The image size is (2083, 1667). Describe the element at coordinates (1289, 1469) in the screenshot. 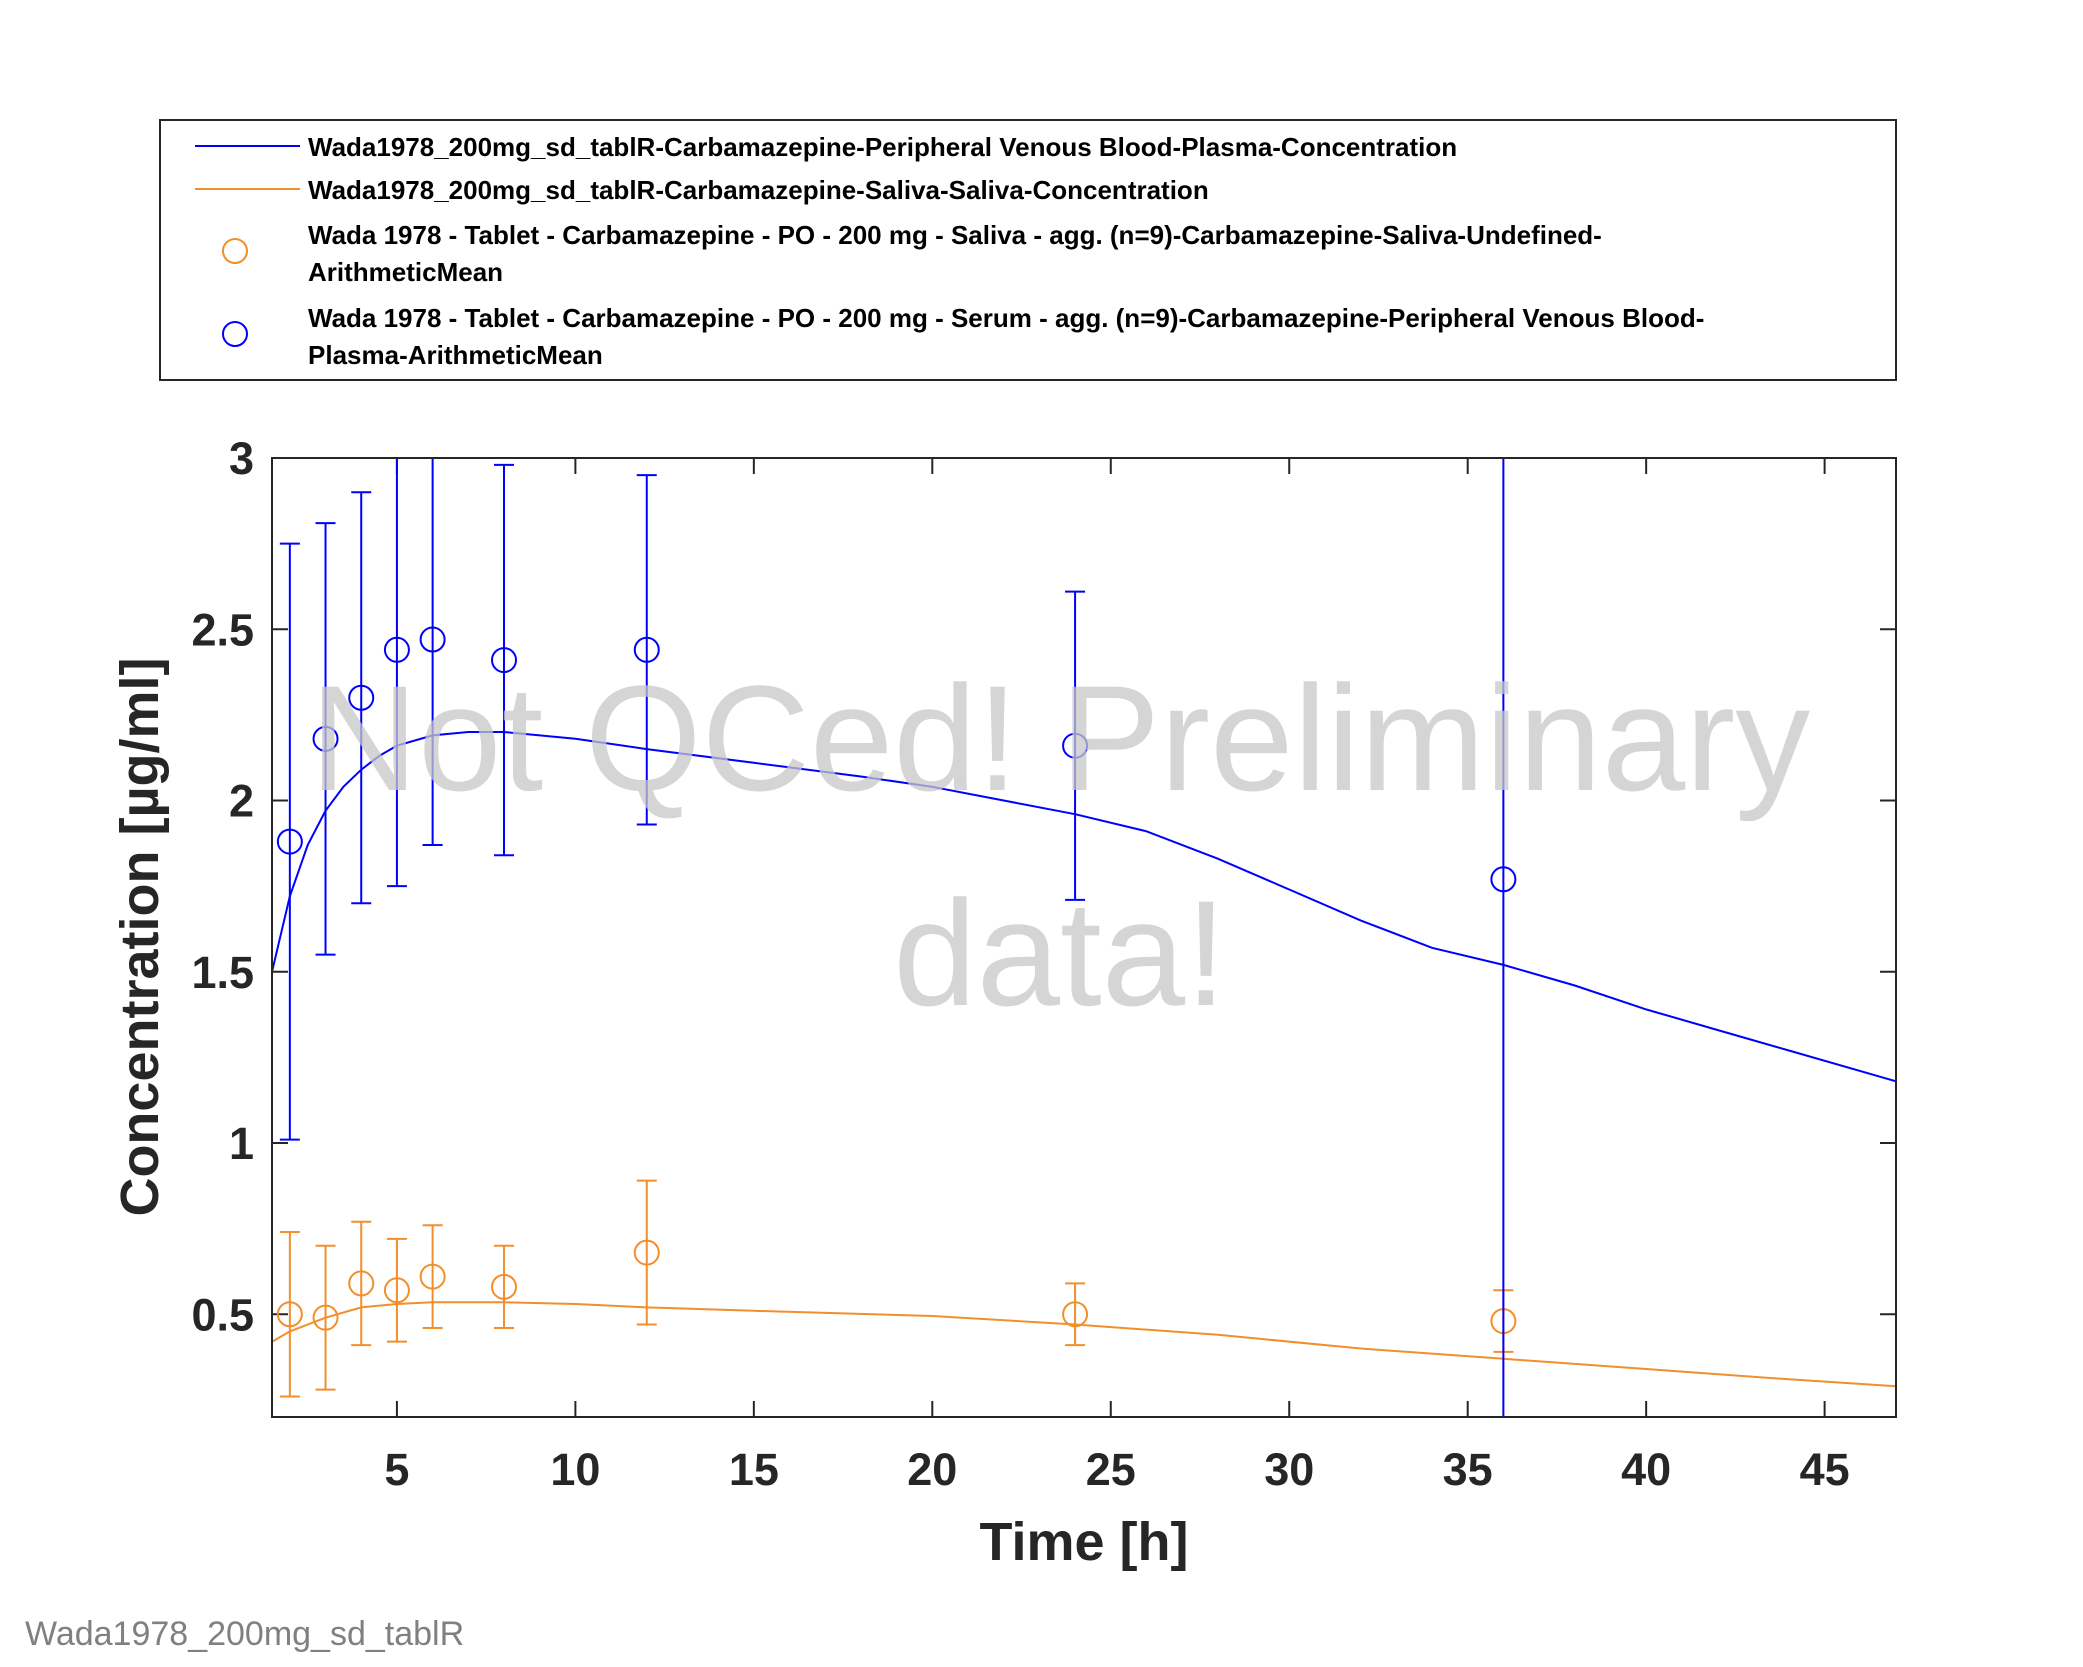

I see `x-tick-label: 30` at that location.